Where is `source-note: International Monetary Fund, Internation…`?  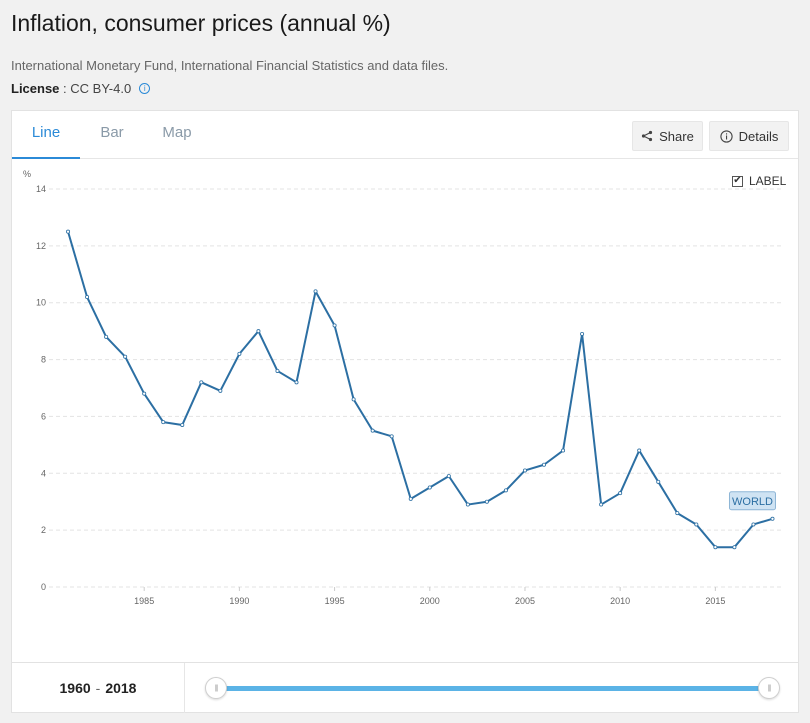 source-note: International Monetary Fund, Internation… is located at coordinates (230, 65).